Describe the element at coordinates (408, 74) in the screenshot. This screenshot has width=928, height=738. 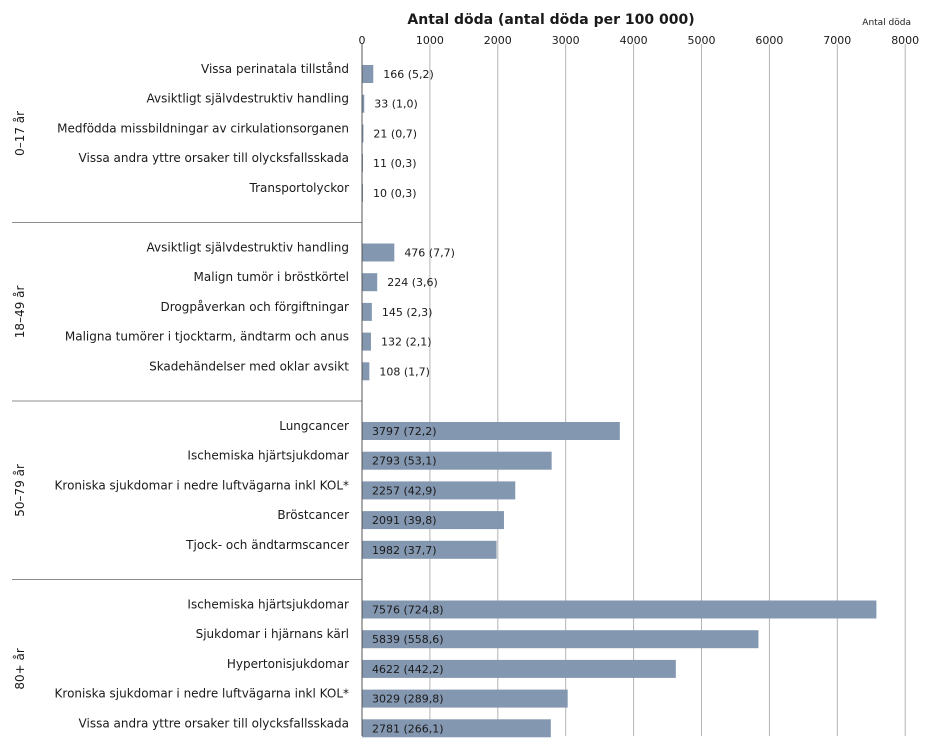
I see `value-label: 166 (5,2)` at that location.